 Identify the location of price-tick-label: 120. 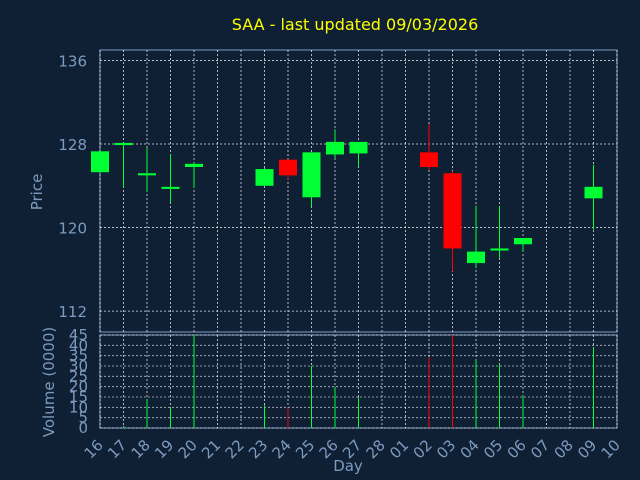
(72, 229).